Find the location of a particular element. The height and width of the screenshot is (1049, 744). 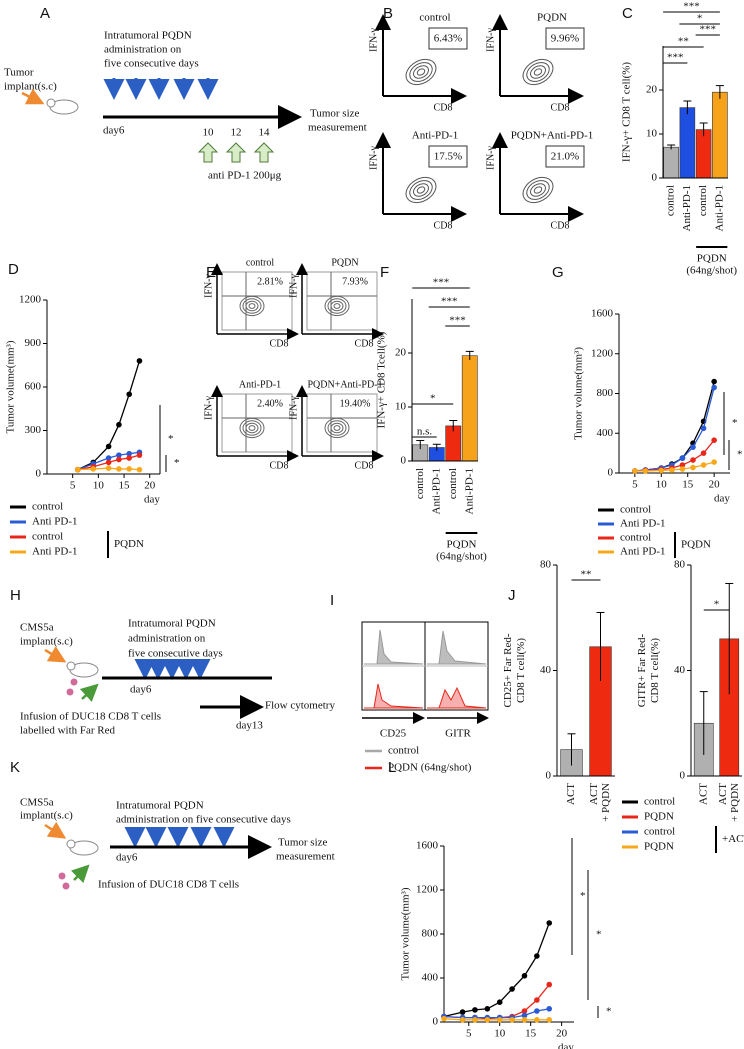

label: CMS5a is located at coordinates (37, 803).